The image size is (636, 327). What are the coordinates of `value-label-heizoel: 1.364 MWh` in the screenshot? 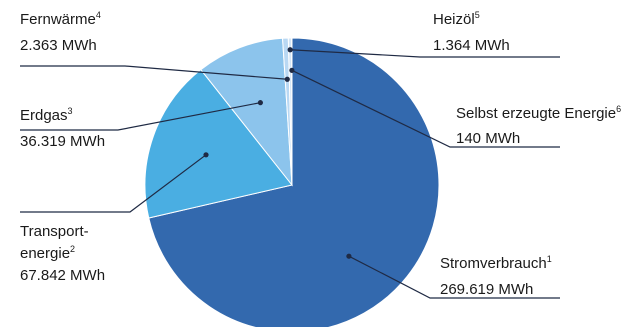 It's located at (471, 45).